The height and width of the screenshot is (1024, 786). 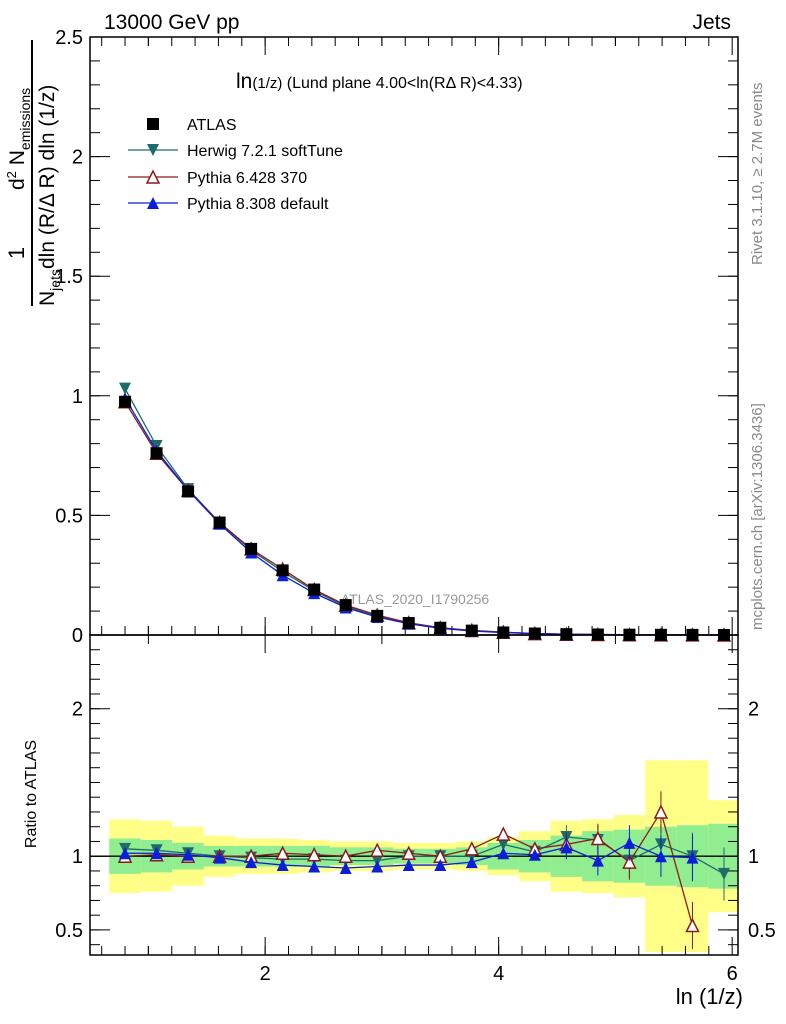 I want to click on ratio-y-tick-label-right: 0.5, so click(x=762, y=931).